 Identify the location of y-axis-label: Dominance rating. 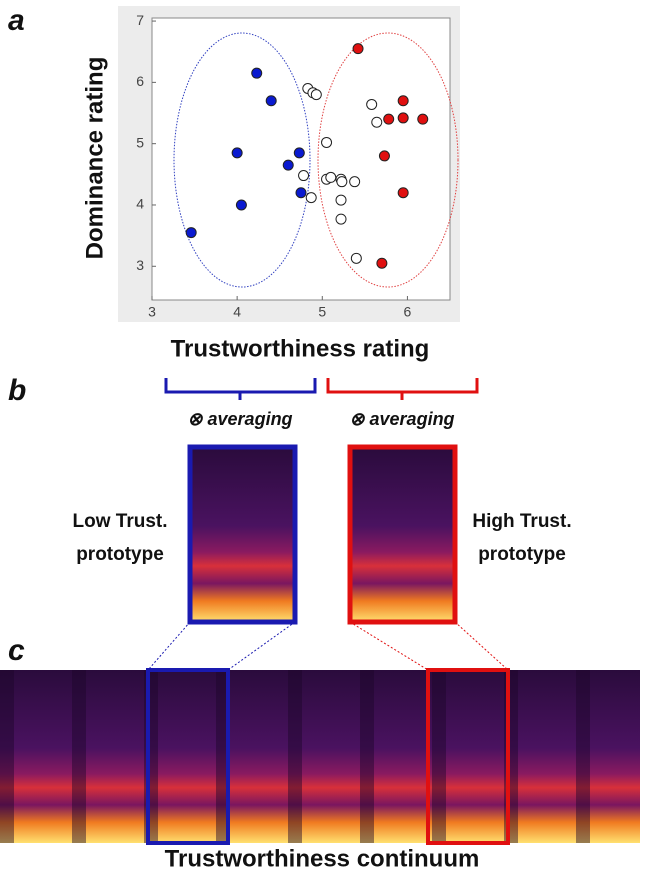
(94, 158).